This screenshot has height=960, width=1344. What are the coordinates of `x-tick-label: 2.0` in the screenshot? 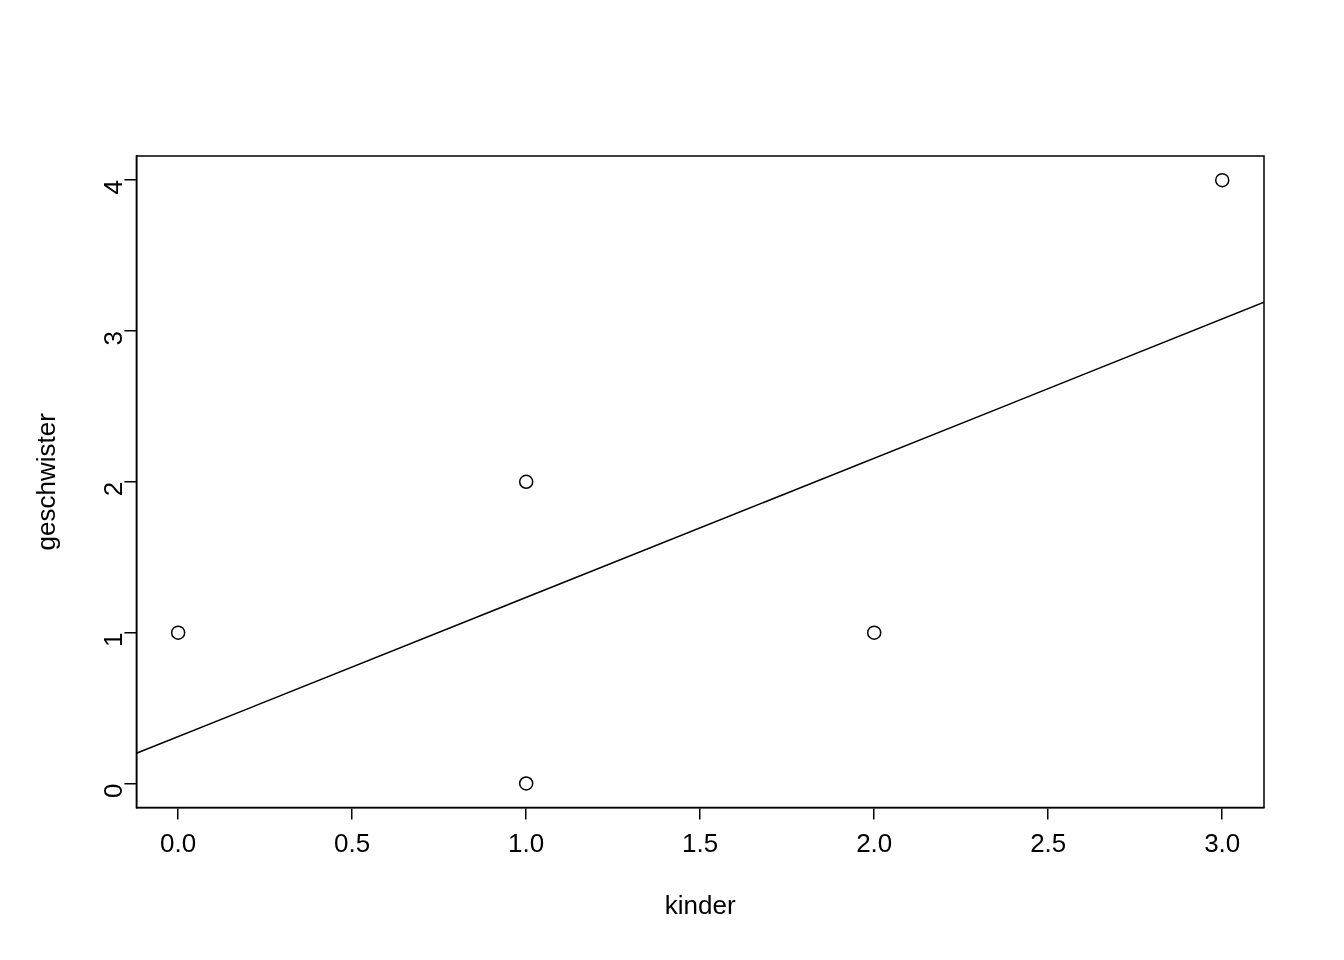 It's located at (874, 843).